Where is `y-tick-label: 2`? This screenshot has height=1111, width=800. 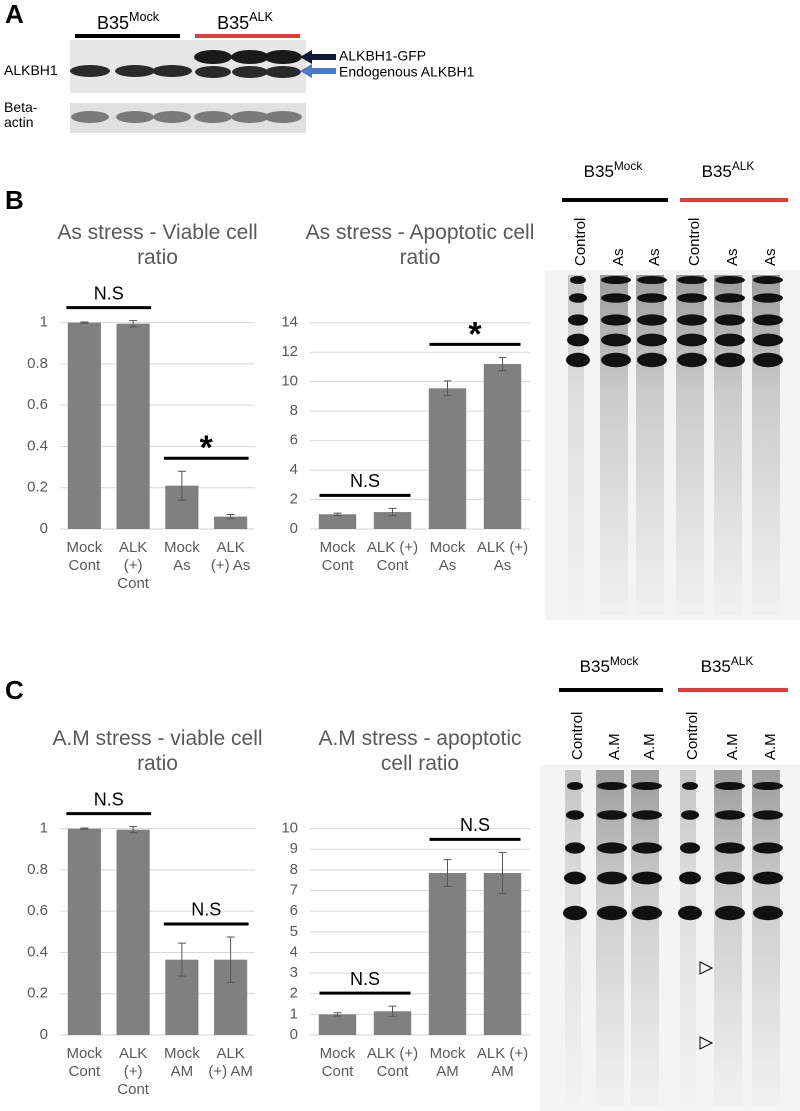 y-tick-label: 2 is located at coordinates (294, 499).